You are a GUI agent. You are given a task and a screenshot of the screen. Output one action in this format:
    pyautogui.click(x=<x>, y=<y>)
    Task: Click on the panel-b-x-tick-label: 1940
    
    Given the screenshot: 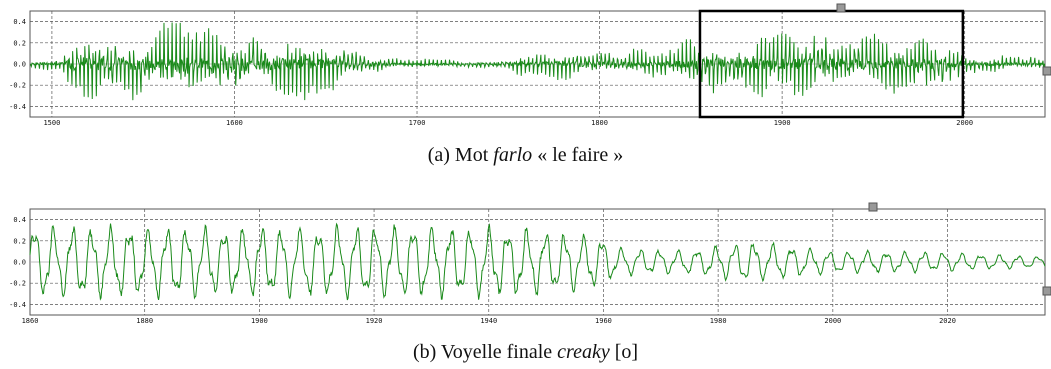 What is the action you would take?
    pyautogui.click(x=488, y=321)
    